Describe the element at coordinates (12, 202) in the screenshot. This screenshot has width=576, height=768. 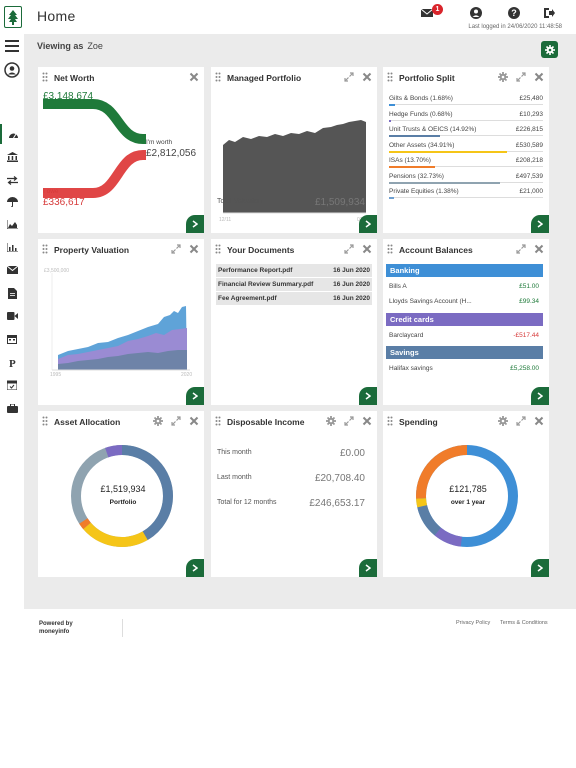
I see `sidebar-item-insurance` at that location.